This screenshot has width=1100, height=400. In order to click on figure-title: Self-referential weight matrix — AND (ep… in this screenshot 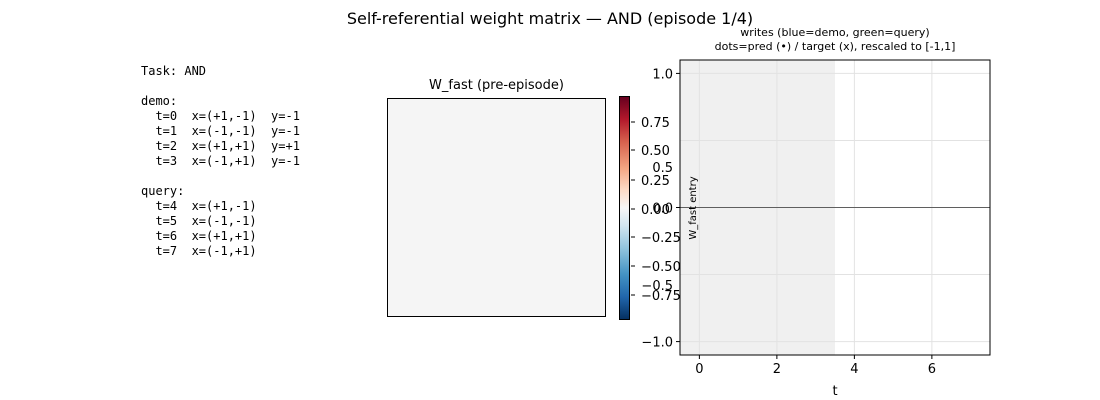, I will do `click(550, 18)`.